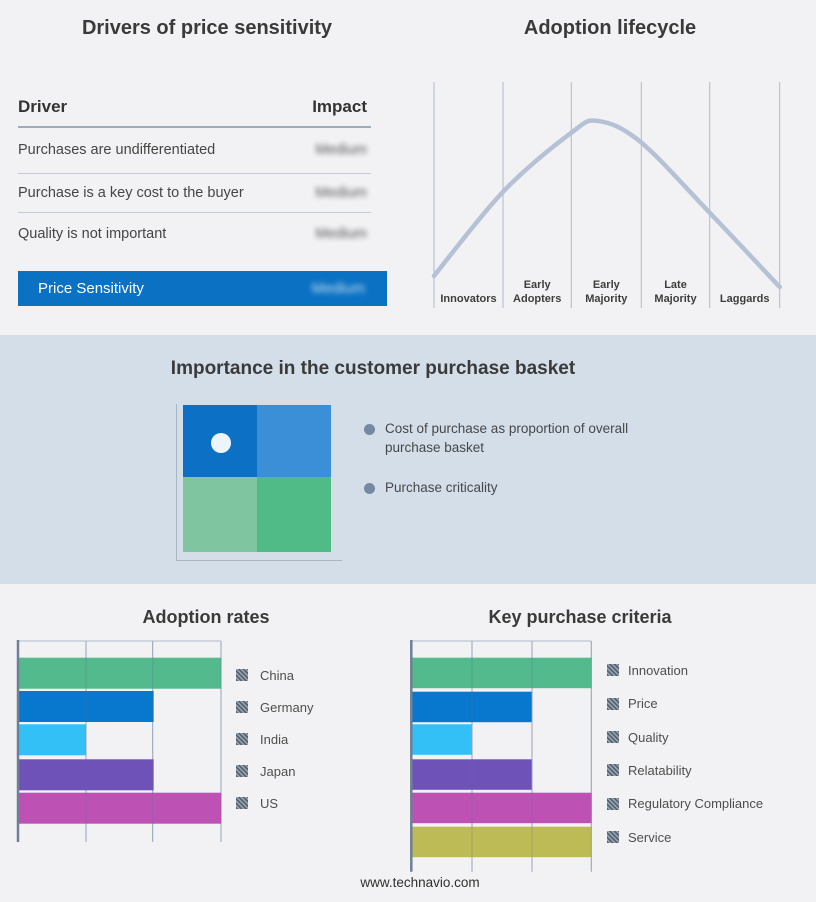 The image size is (816, 902). Describe the element at coordinates (441, 487) in the screenshot. I see `bullet-text: Purchase criticality` at that location.